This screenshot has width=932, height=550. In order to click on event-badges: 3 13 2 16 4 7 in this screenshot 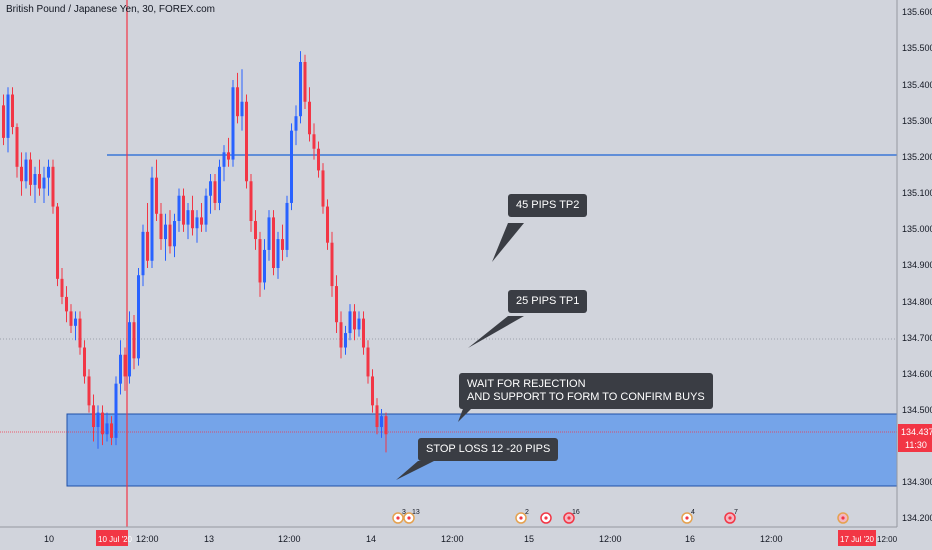, I will do `click(620, 516)`.